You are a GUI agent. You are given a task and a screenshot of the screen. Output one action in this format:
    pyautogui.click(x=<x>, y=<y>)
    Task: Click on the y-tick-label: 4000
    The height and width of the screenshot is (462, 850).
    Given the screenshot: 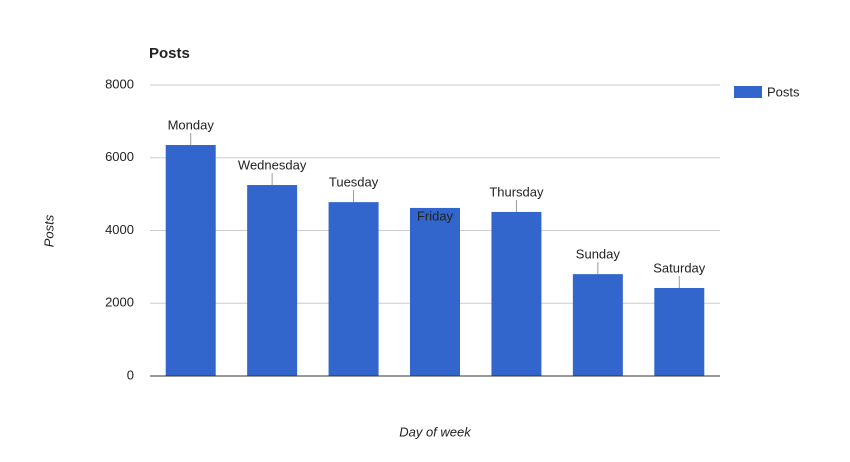 What is the action you would take?
    pyautogui.click(x=119, y=229)
    